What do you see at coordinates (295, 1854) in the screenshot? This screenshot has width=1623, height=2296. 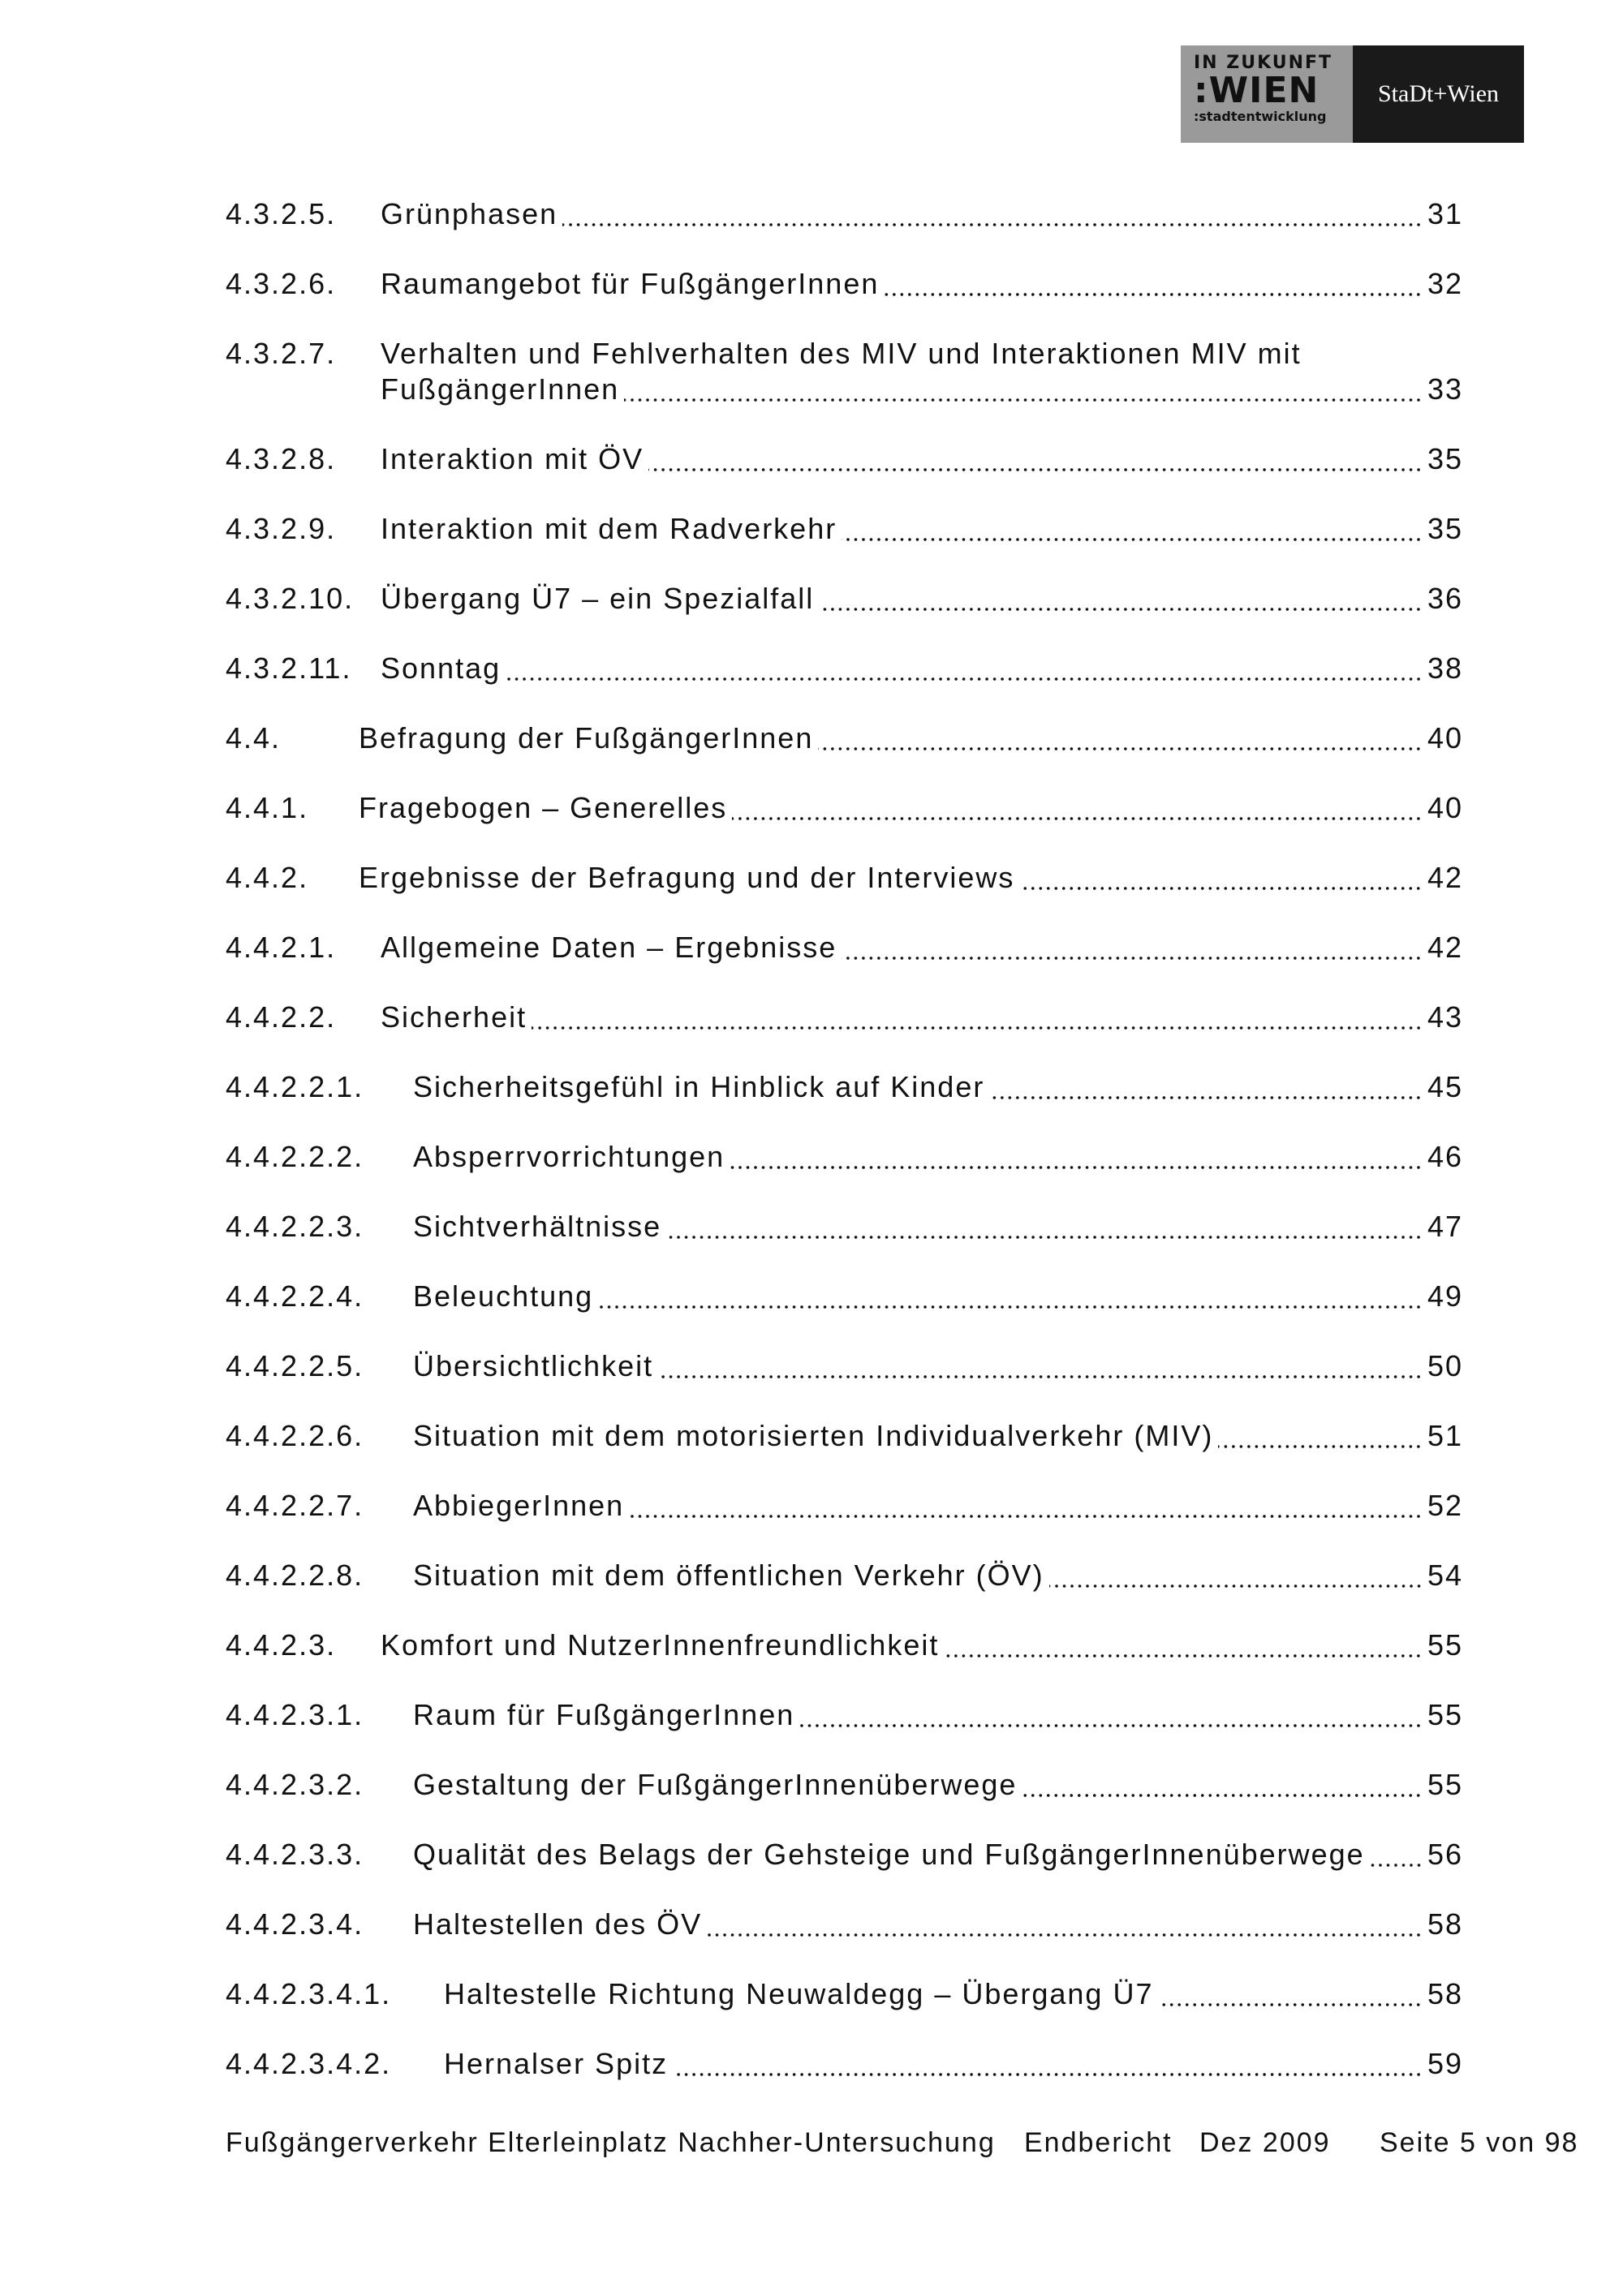 I see `entry-number: 4.4.2.3.3.` at bounding box center [295, 1854].